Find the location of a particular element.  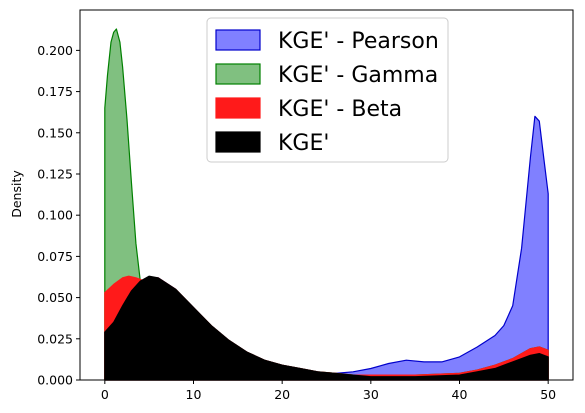

legend-label-kge-gamma: KGE' - Gamma is located at coordinates (358, 75).